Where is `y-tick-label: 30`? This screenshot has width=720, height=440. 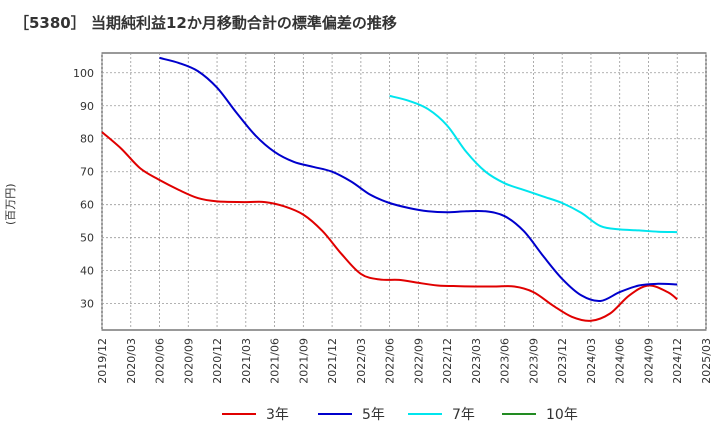
y-tick-label: 30 is located at coordinates (87, 304).